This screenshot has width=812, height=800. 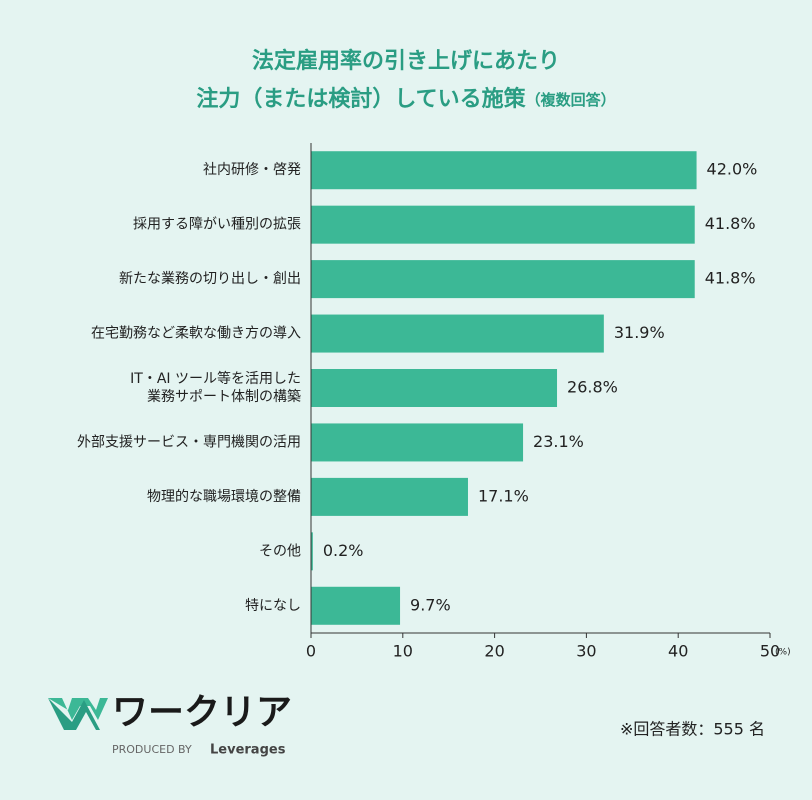 I want to click on produced-by: PRODUCED BY, so click(x=152, y=749).